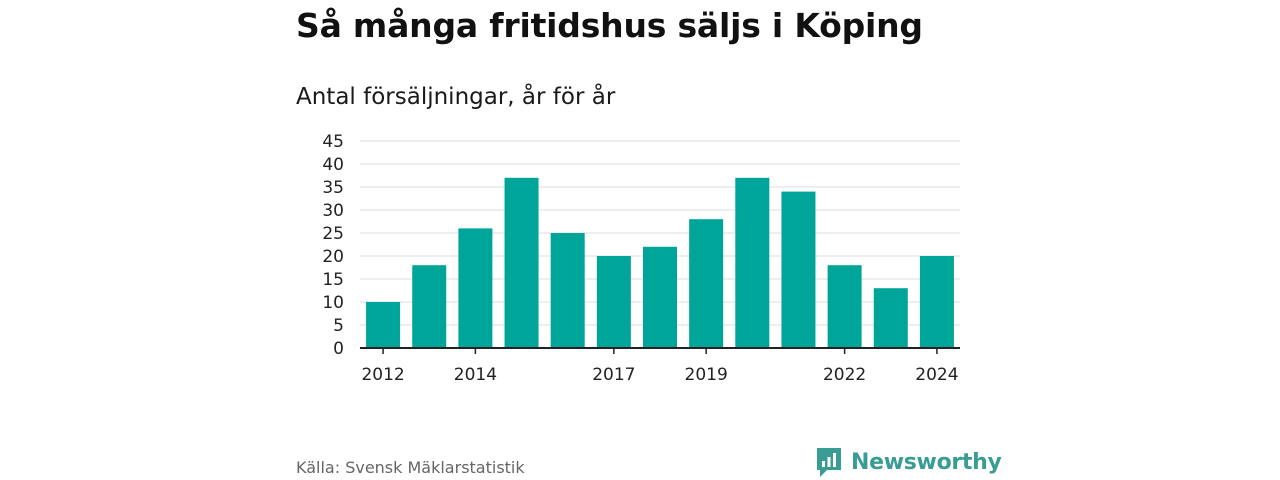 Image resolution: width=1280 pixels, height=480 pixels. What do you see at coordinates (844, 375) in the screenshot?
I see `x-tick-label-2022: 2022` at bounding box center [844, 375].